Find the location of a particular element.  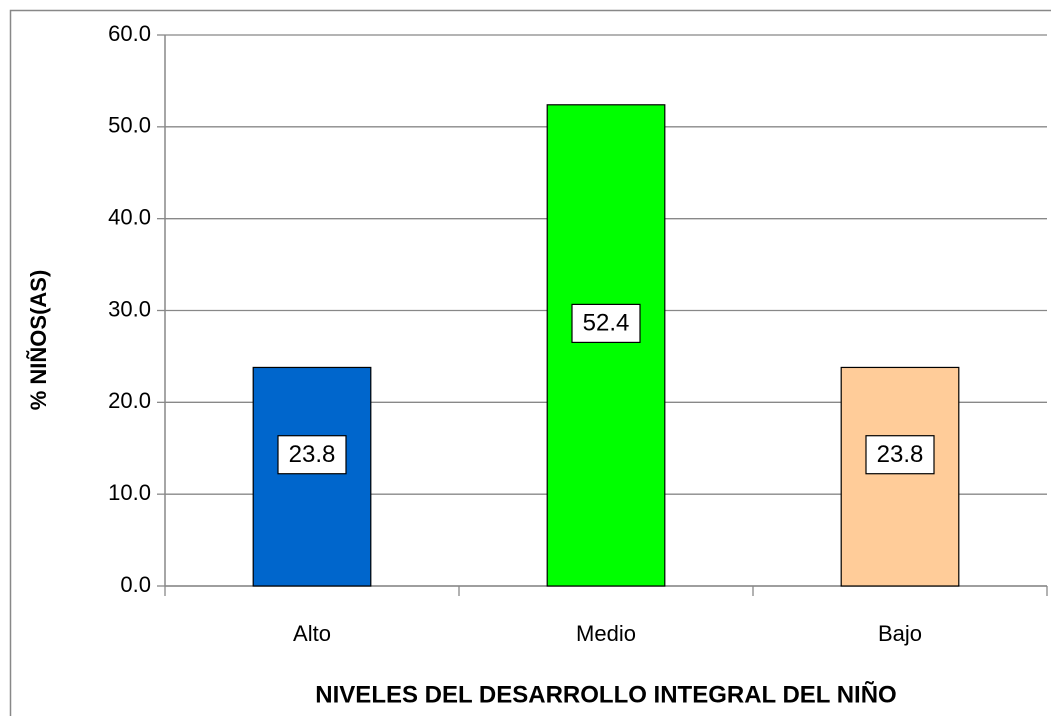

y-tick-label: 30.0 is located at coordinates (129, 308).